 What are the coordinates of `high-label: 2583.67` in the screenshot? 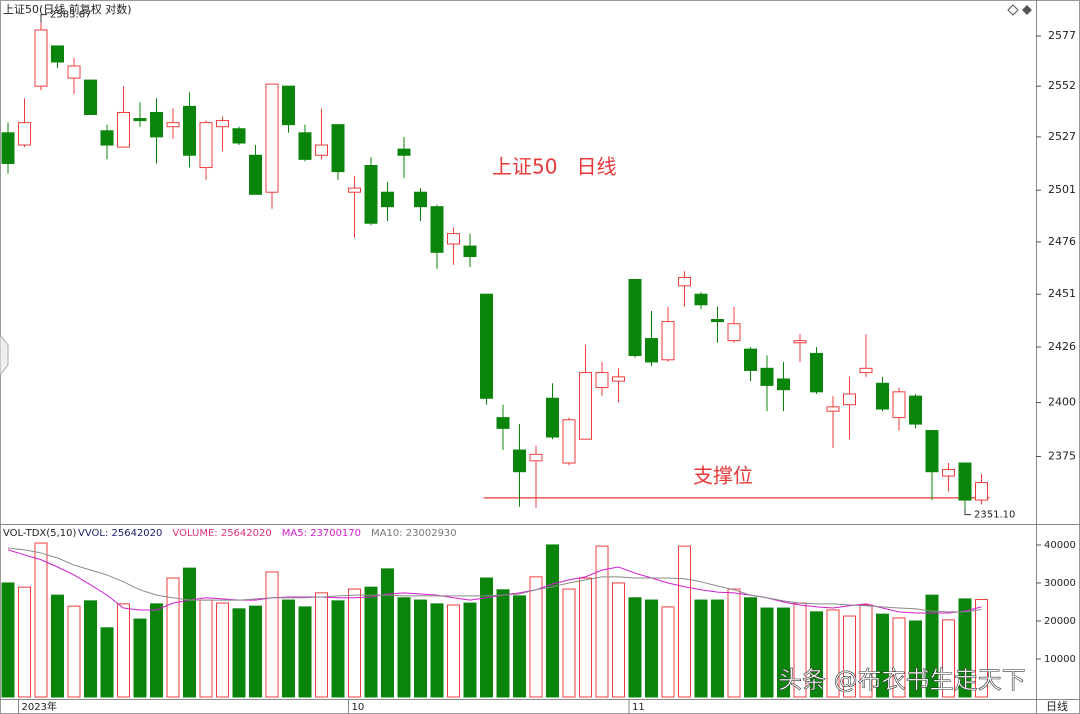 It's located at (70, 15).